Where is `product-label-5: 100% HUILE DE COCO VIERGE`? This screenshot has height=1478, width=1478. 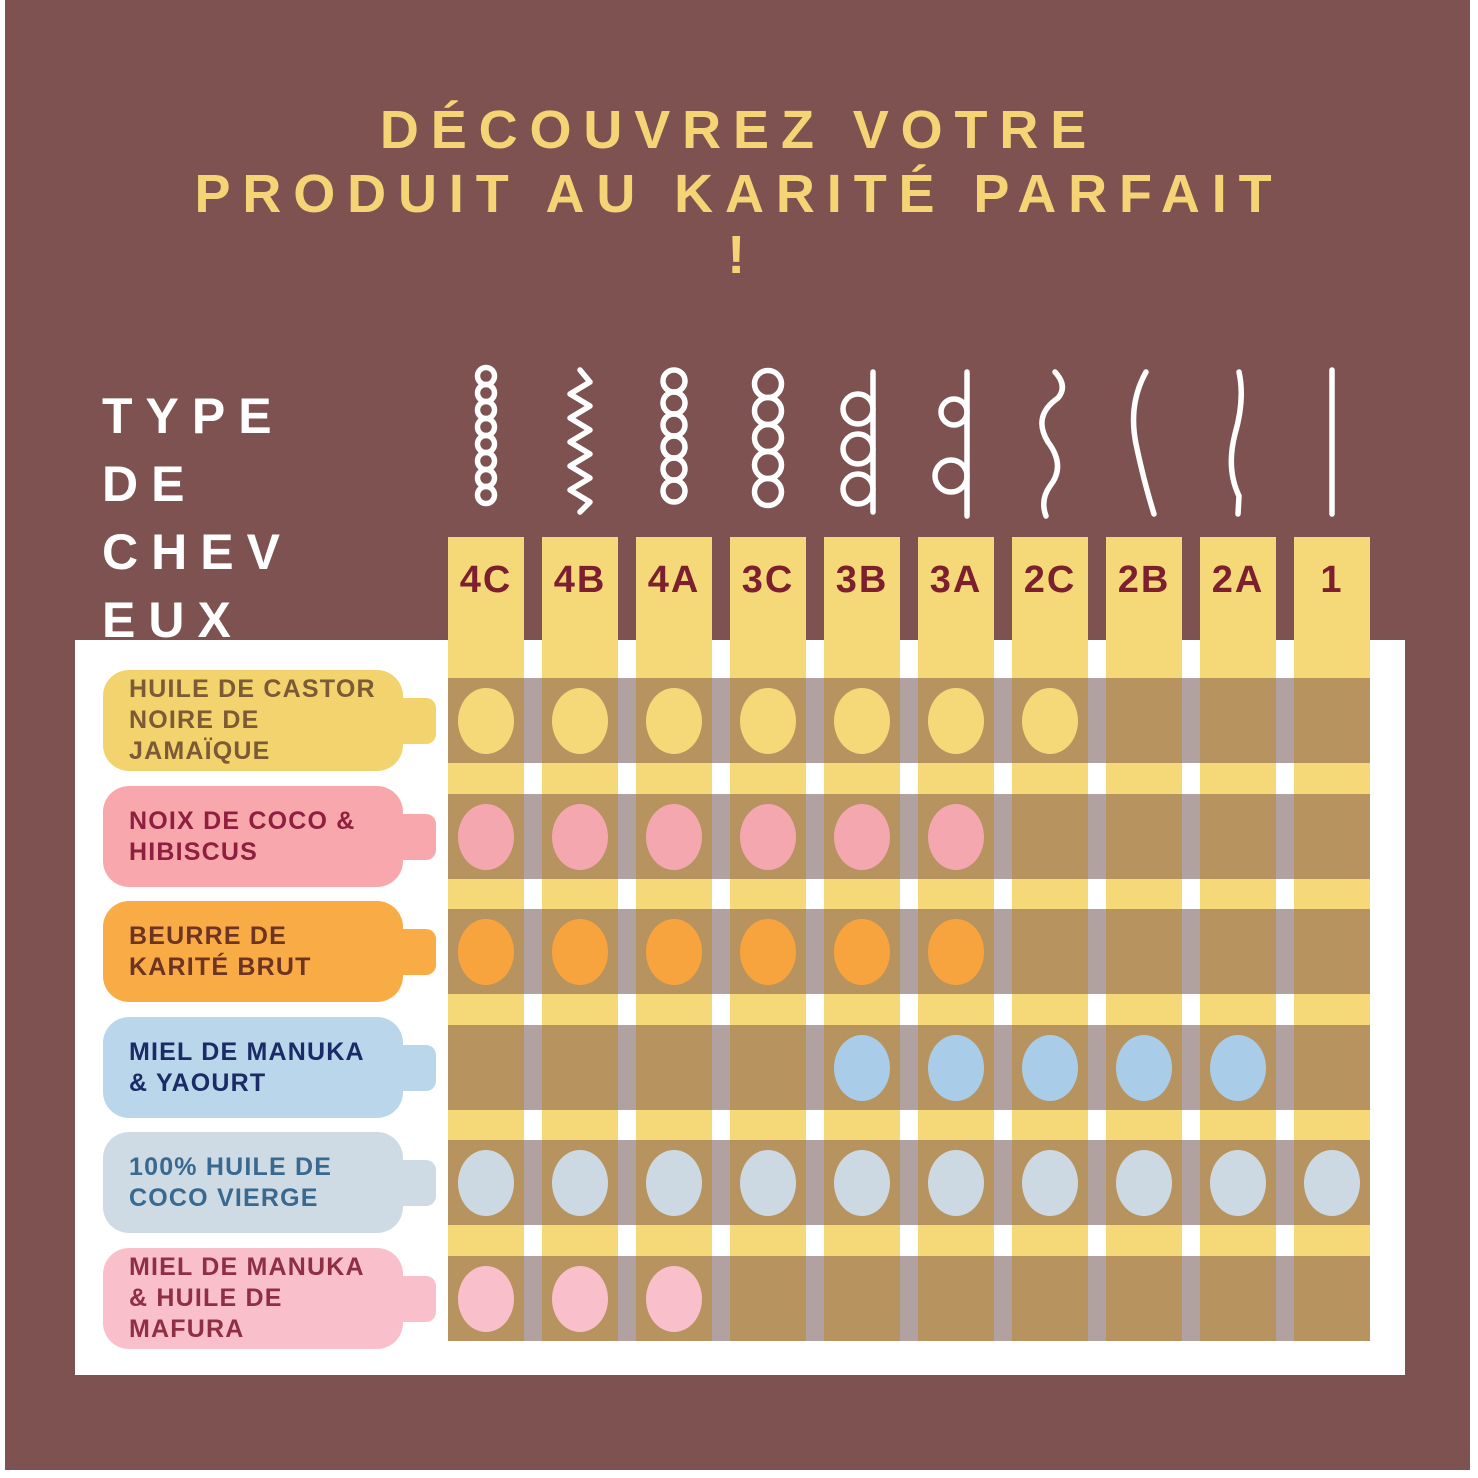 product-label-5: 100% HUILE DE COCO VIERGE is located at coordinates (253, 1182).